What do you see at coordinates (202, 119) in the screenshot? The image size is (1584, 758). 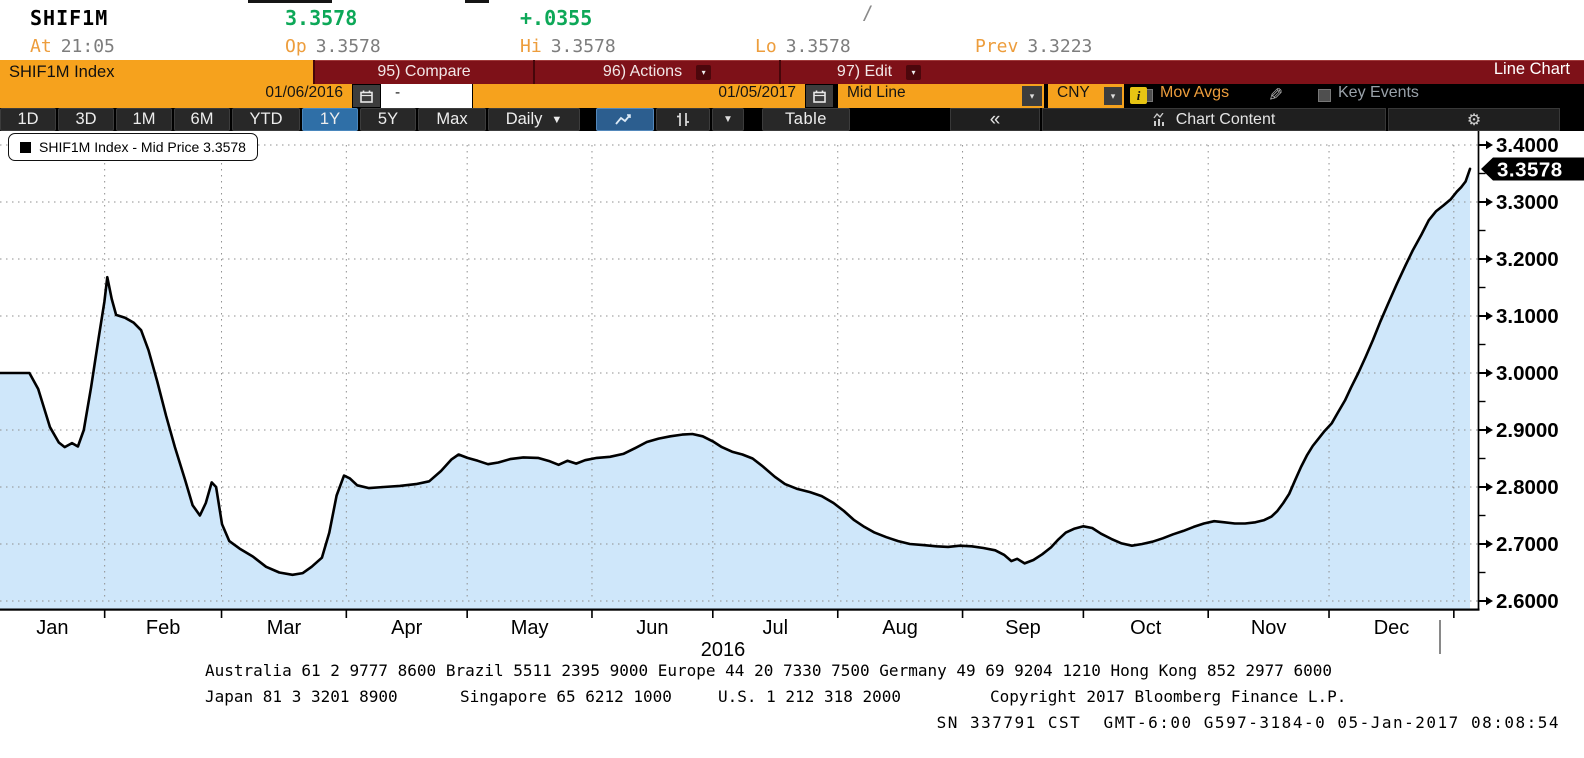 I see `period-button-6m: 6M` at bounding box center [202, 119].